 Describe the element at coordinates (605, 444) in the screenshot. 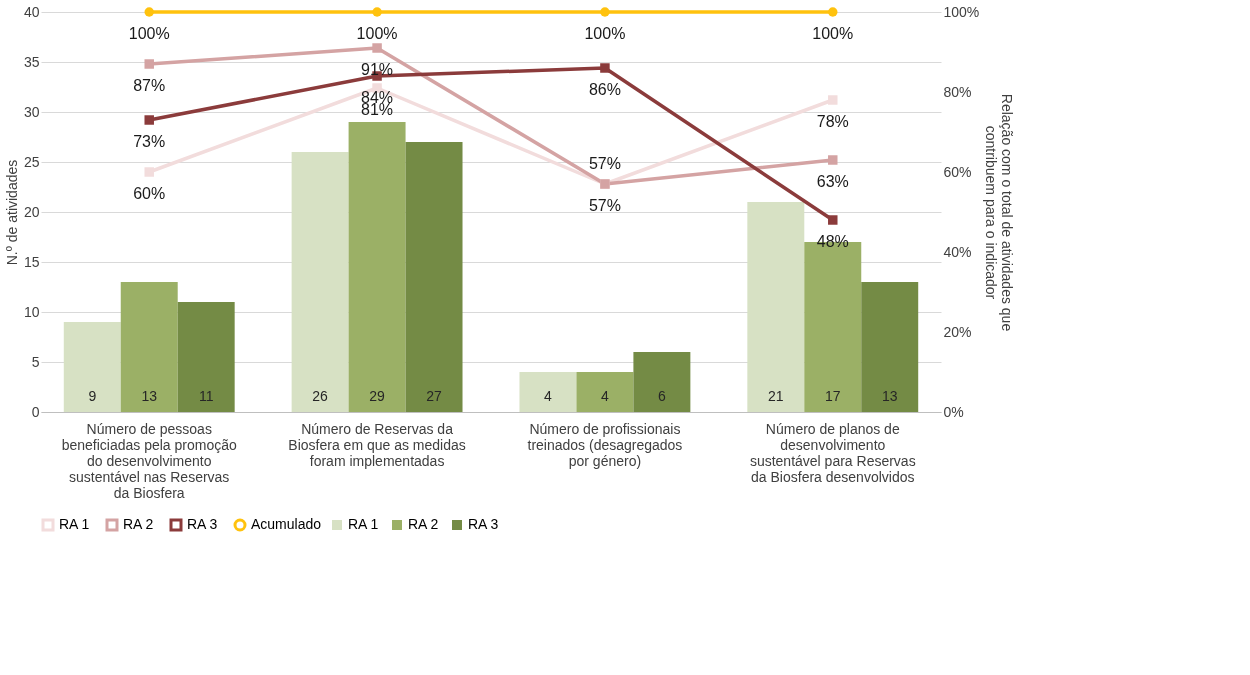

I see `x-tick-label: Número de profissionais treinados (desagregados por género)` at that location.